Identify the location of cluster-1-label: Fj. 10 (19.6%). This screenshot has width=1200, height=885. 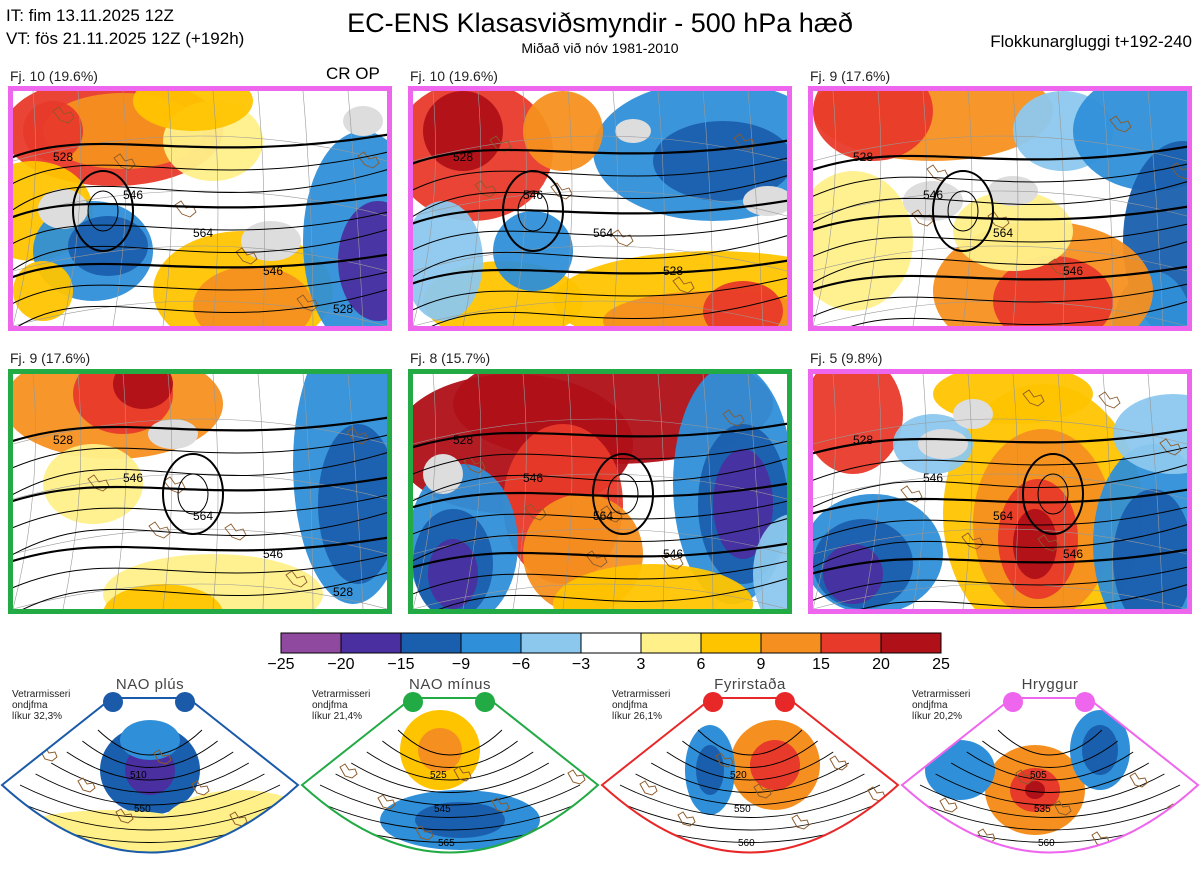
(54, 76).